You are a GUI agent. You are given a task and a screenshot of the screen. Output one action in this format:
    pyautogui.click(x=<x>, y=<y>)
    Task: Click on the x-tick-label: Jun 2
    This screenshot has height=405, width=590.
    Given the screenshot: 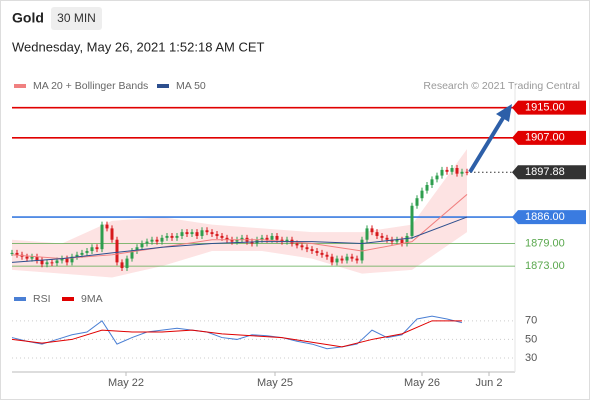 What is the action you would take?
    pyautogui.click(x=489, y=383)
    